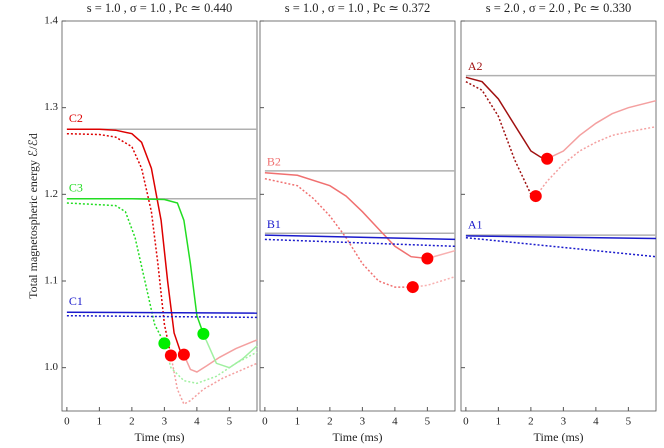 This screenshot has height=448, width=664. Describe the element at coordinates (51, 194) in the screenshot. I see `y-tick-label: 1.2` at that location.